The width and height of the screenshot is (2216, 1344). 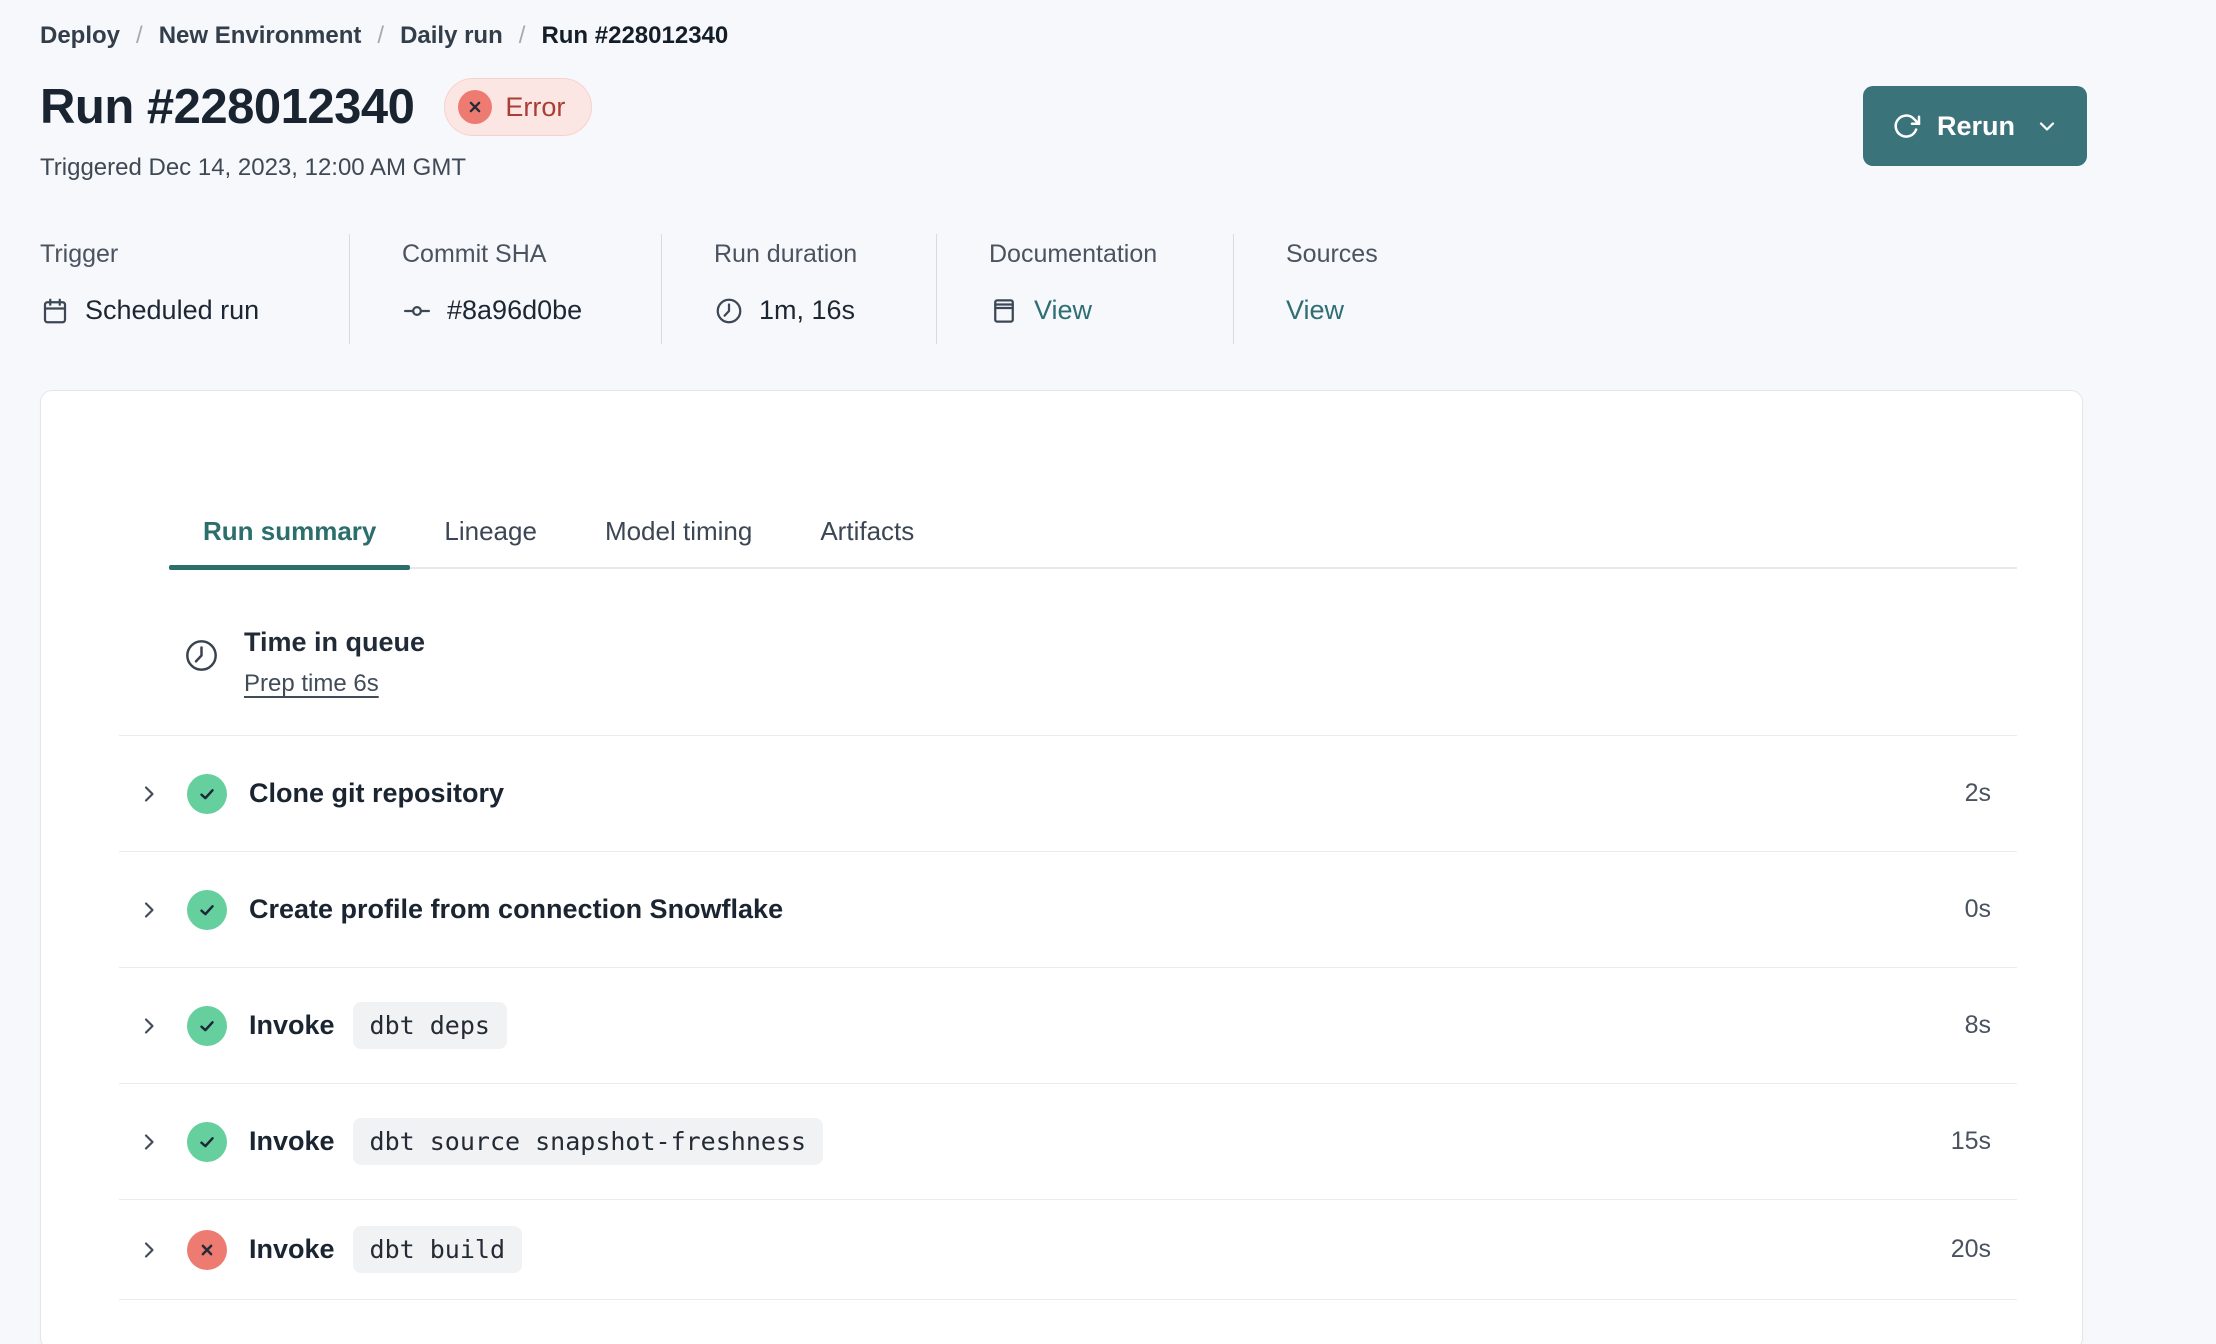 I want to click on meta-label: Commit SHA, so click(x=474, y=254).